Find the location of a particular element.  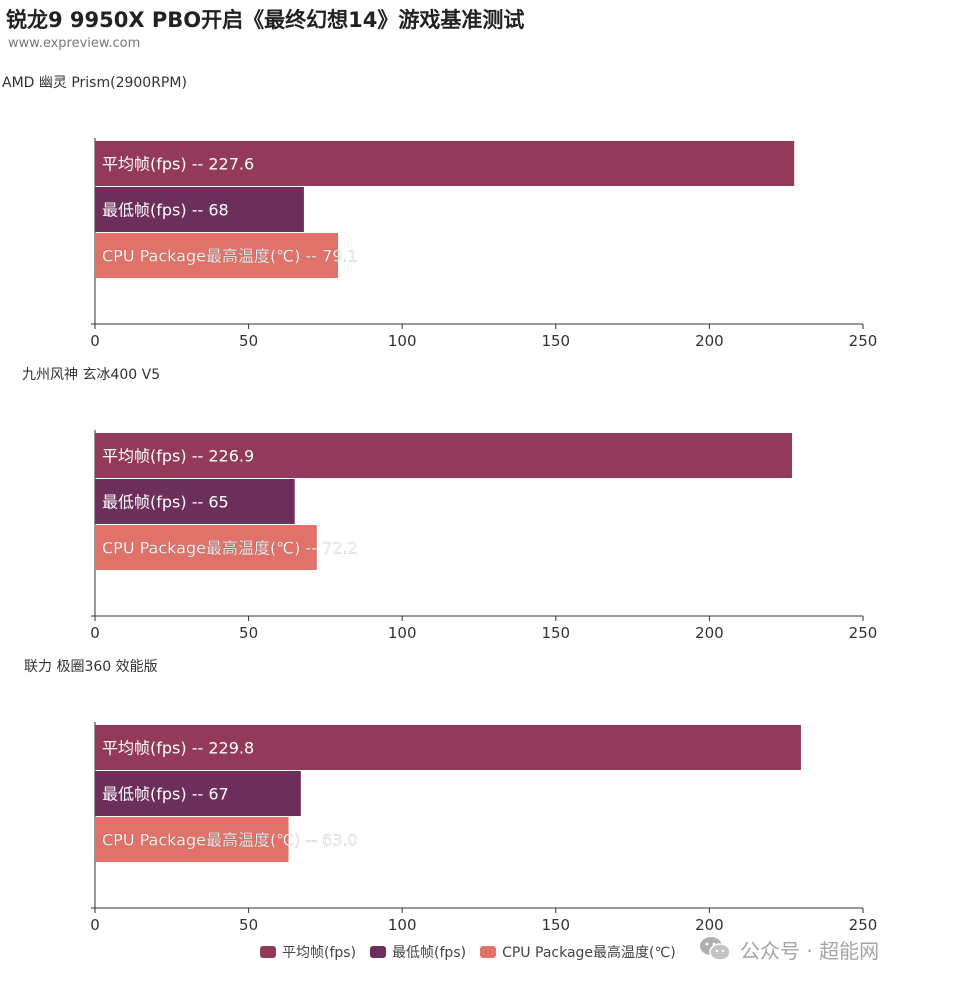

wechat-icon is located at coordinates (715, 949).